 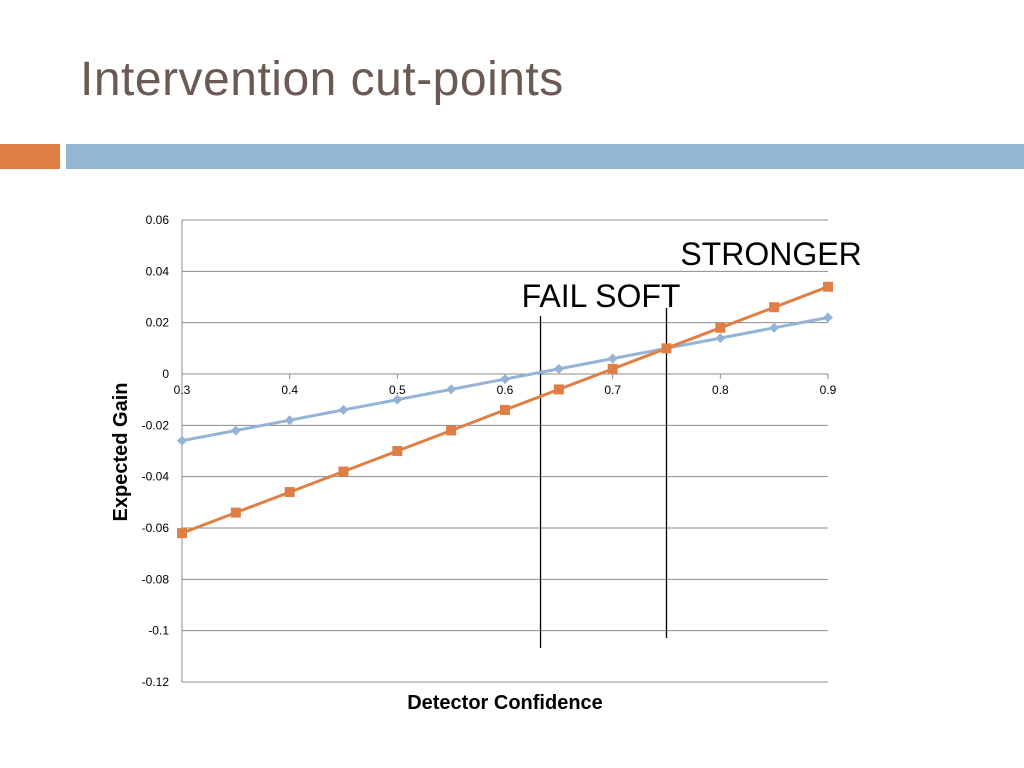 I want to click on y-tick-label: -0.12, so click(x=156, y=682).